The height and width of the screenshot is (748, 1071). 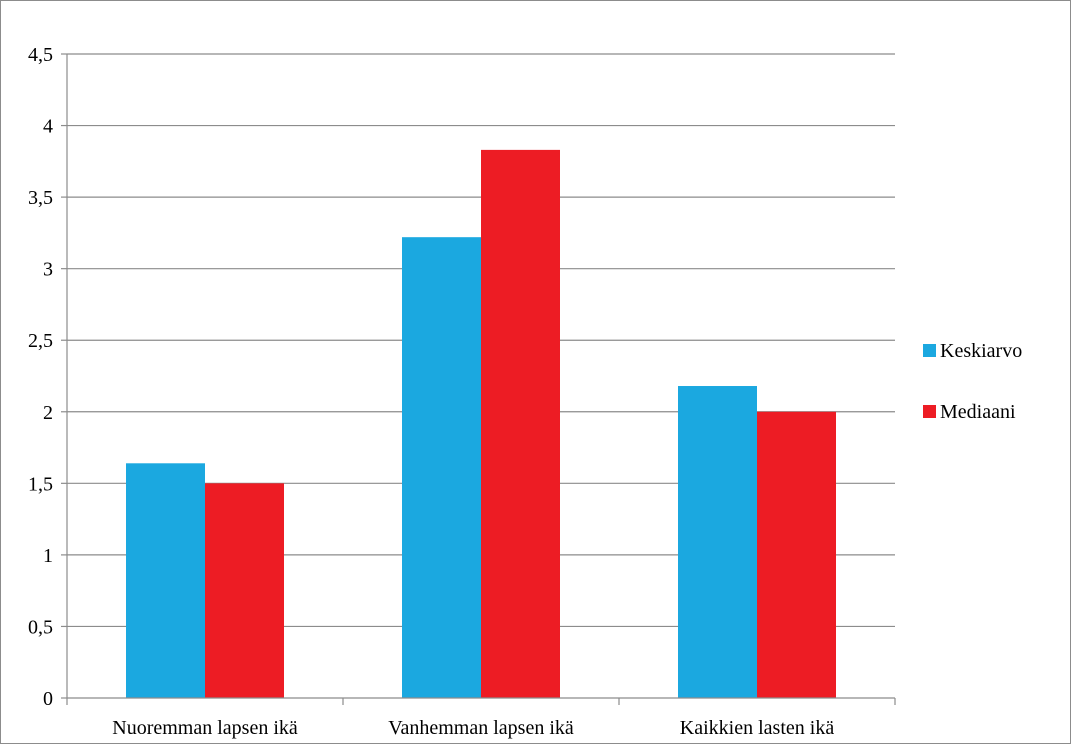 I want to click on y-tick-labels: 0 0,5 1 1,5 2 2,5 3 3,5 4 4,5, so click(x=40, y=377).